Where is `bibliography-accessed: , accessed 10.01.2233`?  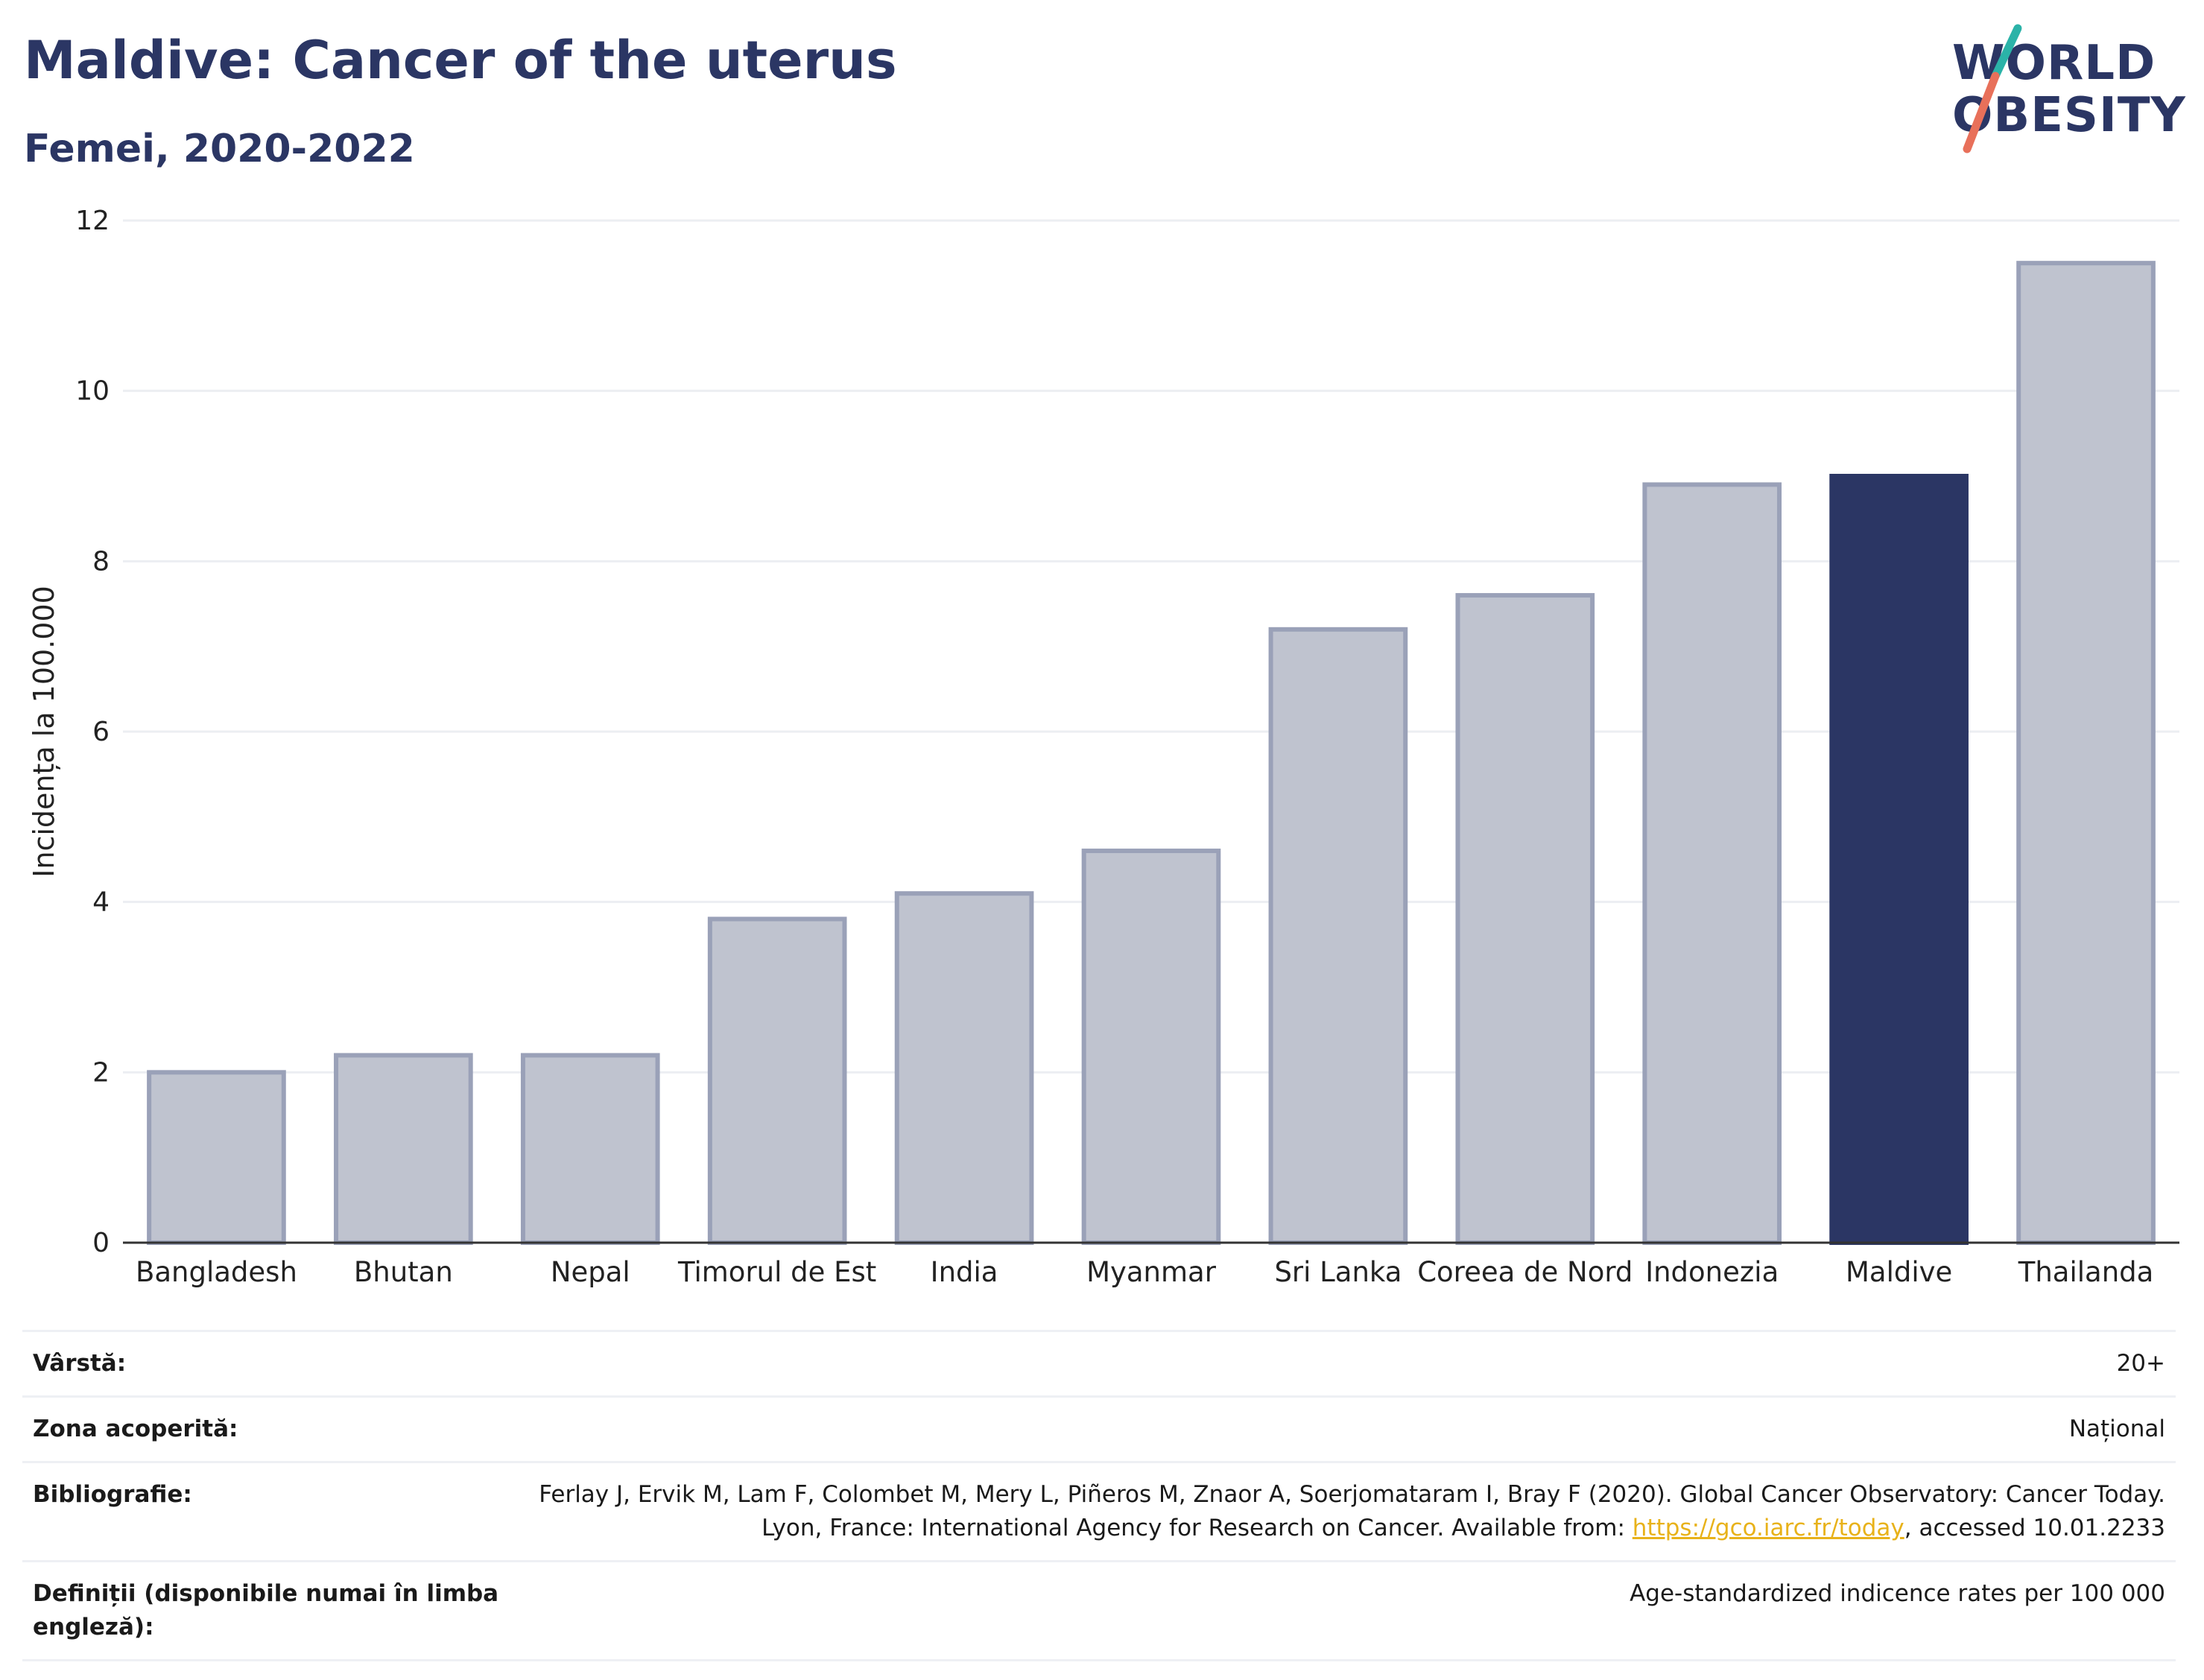
bibliography-accessed: , accessed 10.01.2233 is located at coordinates (2034, 1527).